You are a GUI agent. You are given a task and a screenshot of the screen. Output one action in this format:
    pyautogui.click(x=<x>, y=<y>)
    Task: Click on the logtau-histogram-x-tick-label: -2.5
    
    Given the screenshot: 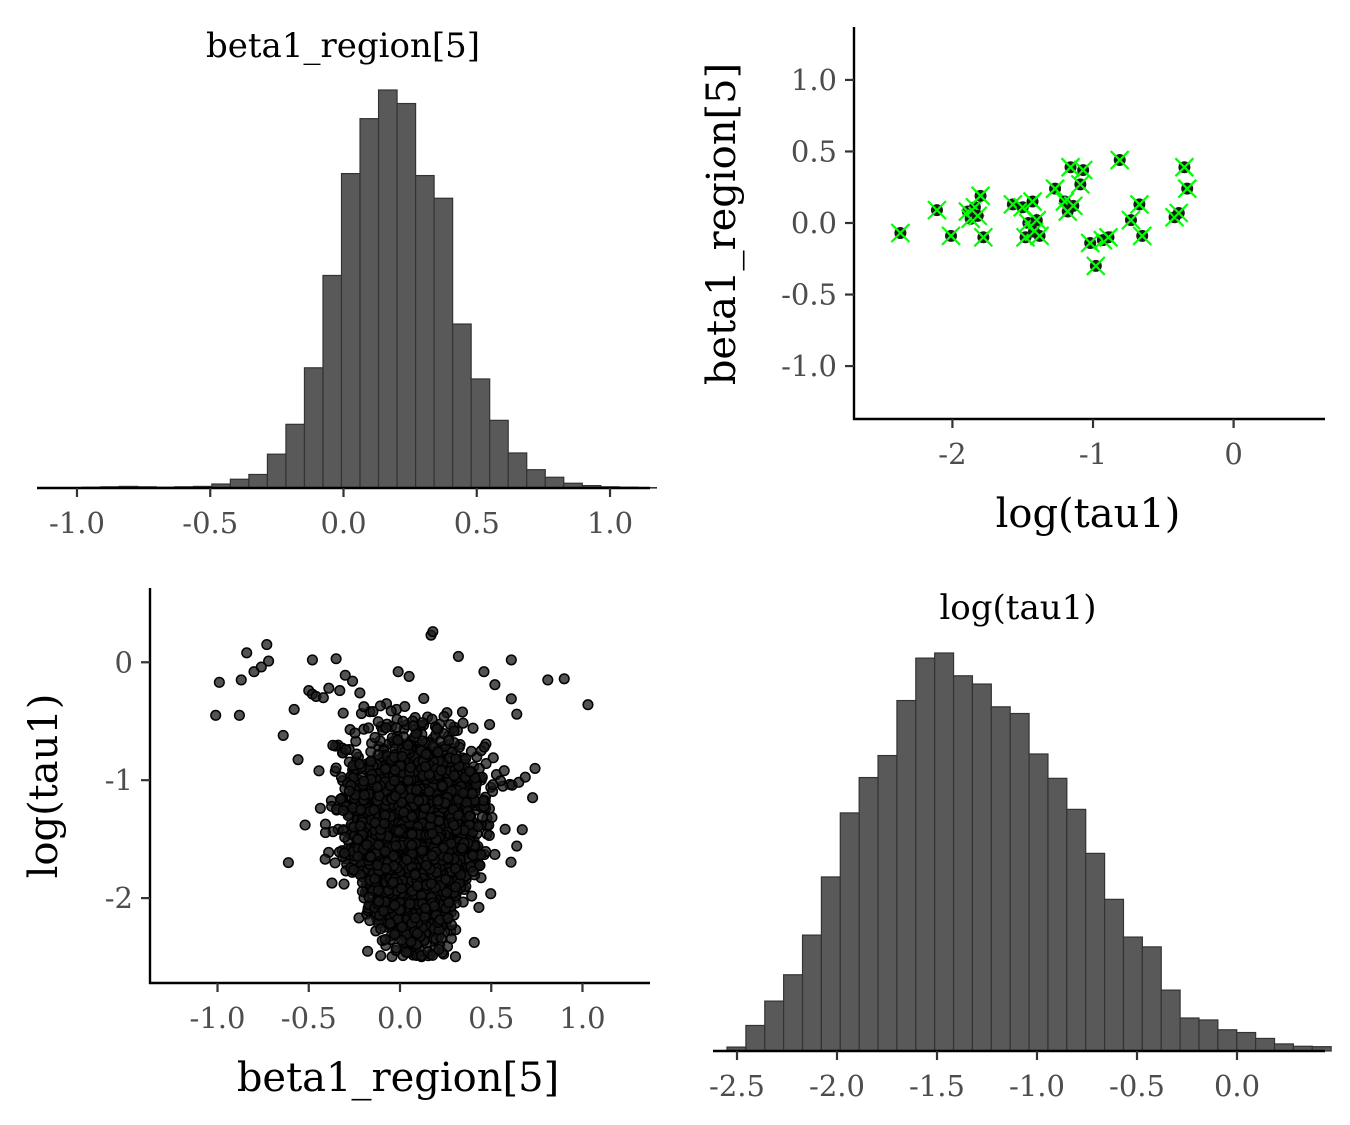 What is the action you would take?
    pyautogui.click(x=737, y=1086)
    